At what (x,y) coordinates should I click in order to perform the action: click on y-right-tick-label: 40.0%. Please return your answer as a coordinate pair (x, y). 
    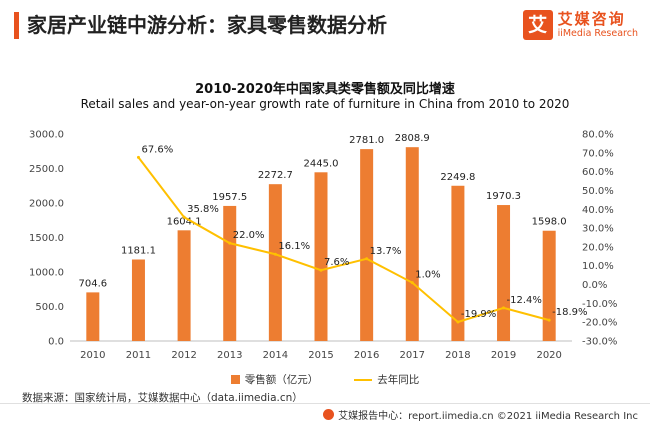
    Looking at the image, I should click on (598, 210).